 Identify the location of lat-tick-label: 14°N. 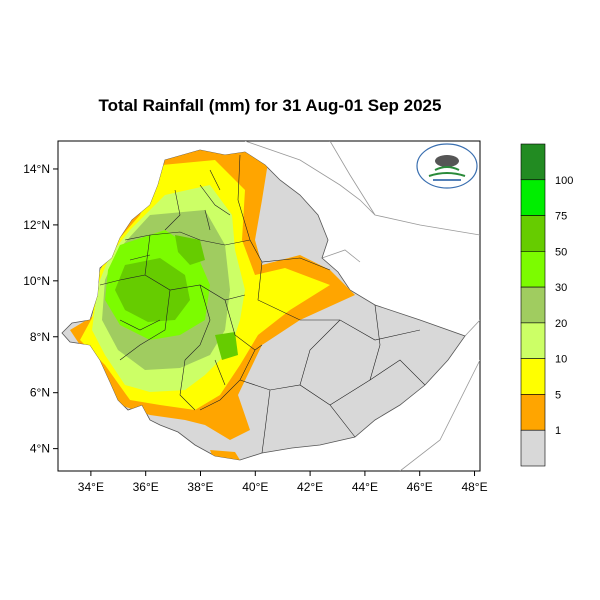
(36, 169).